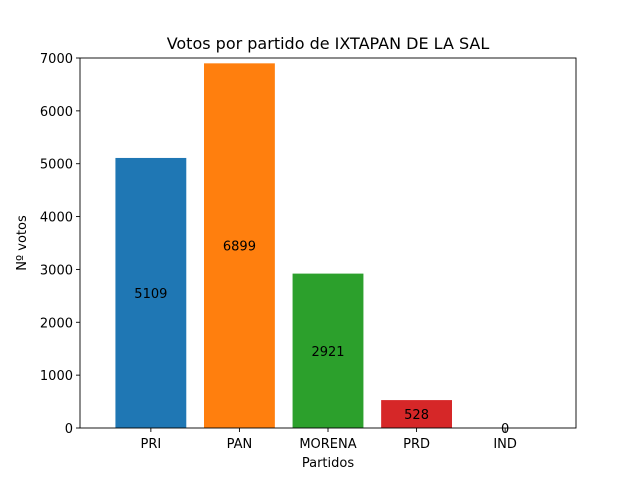 The image size is (640, 484). I want to click on x-axis: PRI PAN MORENA PRD IND, so click(328, 440).